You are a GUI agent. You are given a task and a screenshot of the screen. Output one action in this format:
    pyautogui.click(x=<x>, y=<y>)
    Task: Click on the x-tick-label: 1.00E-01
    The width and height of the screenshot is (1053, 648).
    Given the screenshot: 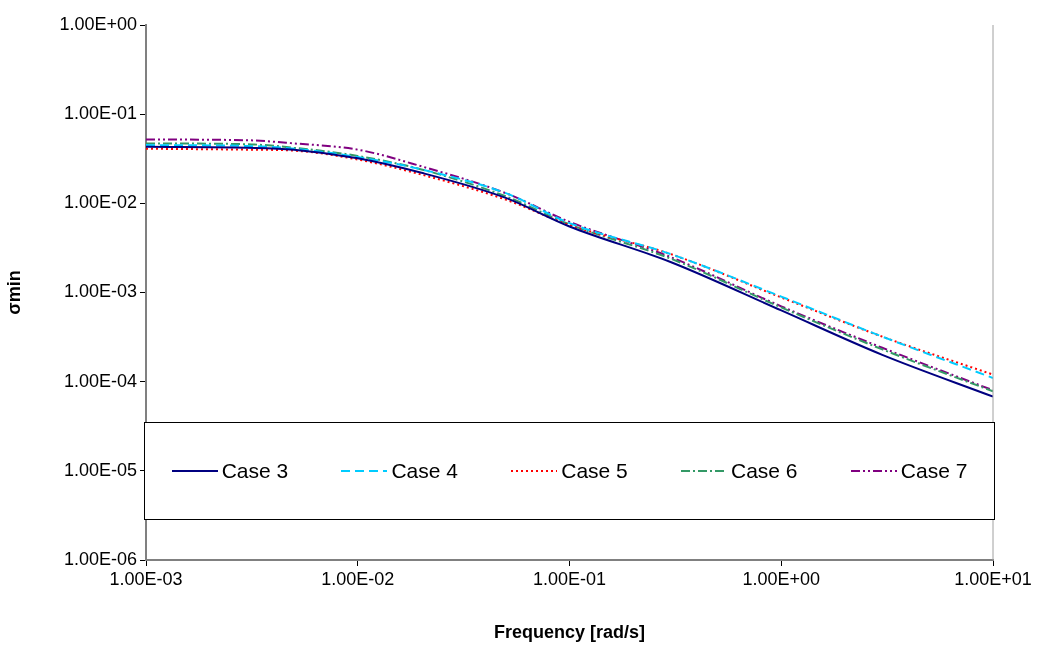 What is the action you would take?
    pyautogui.click(x=569, y=578)
    